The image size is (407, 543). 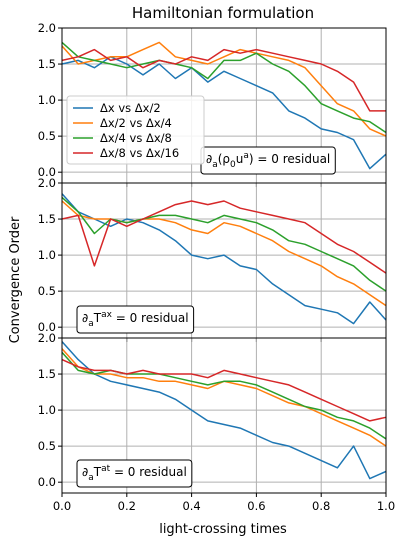 I want to click on panel-annotation: ∂aTax = 0 residual, so click(x=135, y=319).